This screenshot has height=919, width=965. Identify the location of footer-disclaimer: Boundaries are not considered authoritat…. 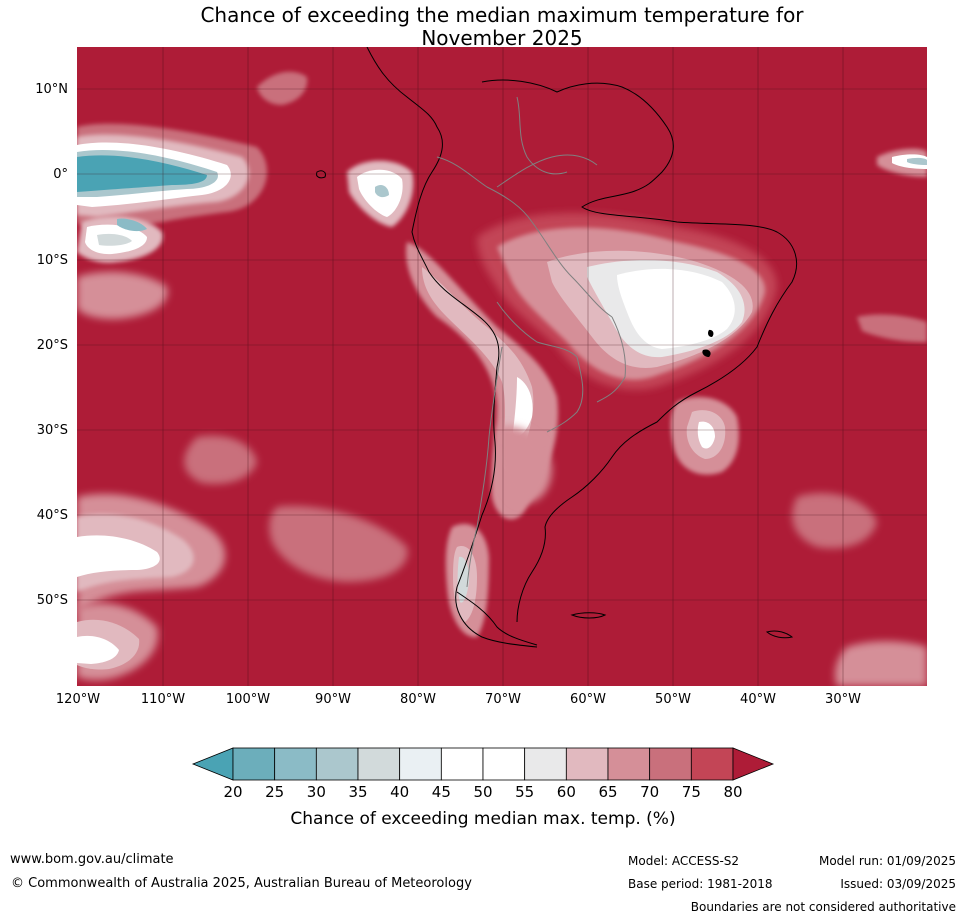
(823, 907).